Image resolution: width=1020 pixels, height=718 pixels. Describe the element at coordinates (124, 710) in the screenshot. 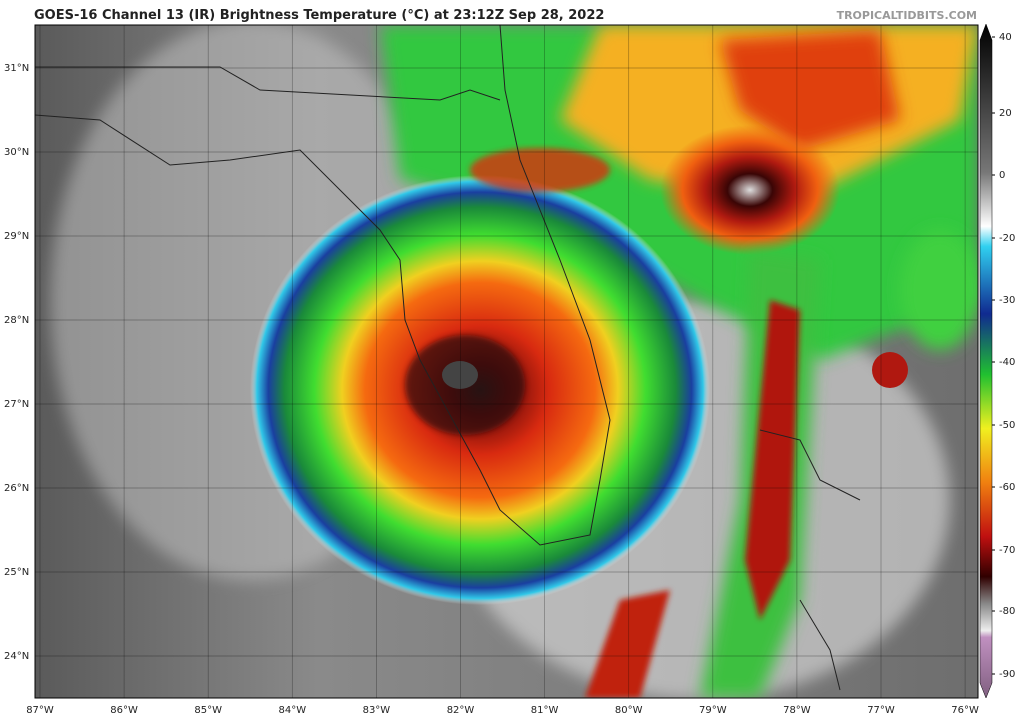

I see `longitude-label: 86°W` at that location.